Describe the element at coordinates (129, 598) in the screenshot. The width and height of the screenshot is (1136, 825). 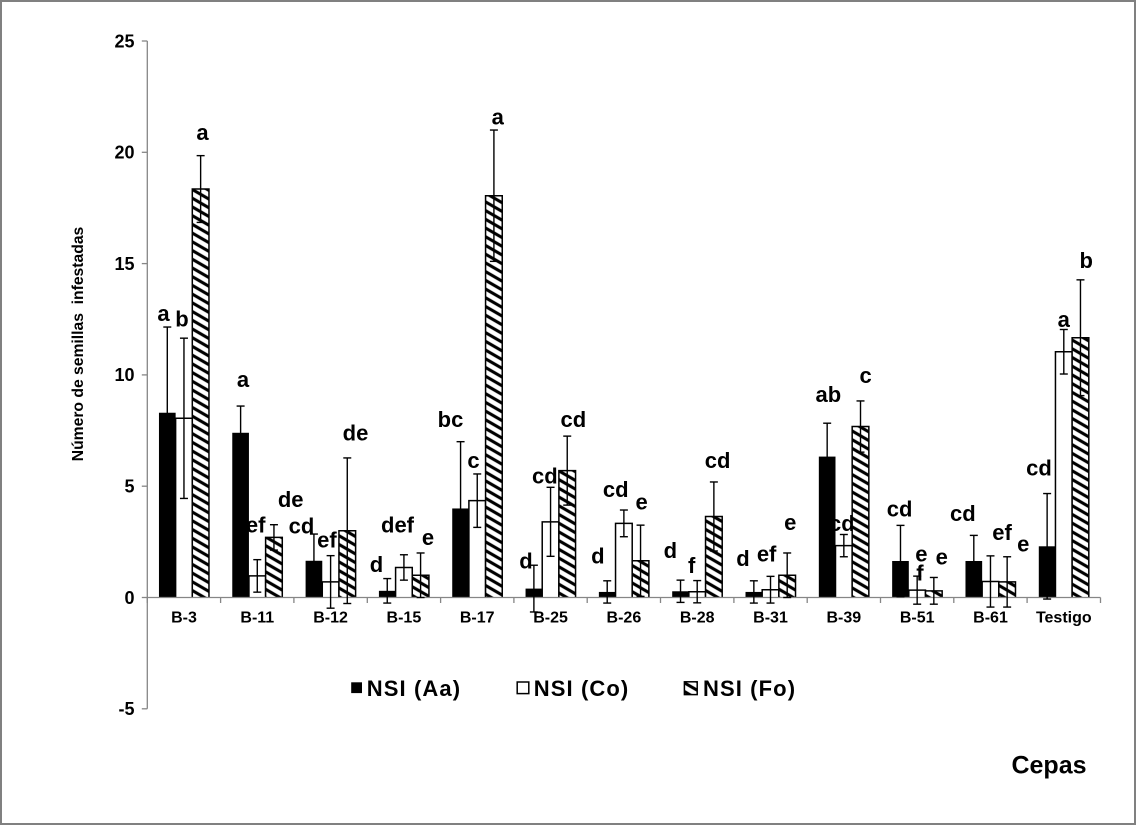
I see `svg-text: 0` at that location.